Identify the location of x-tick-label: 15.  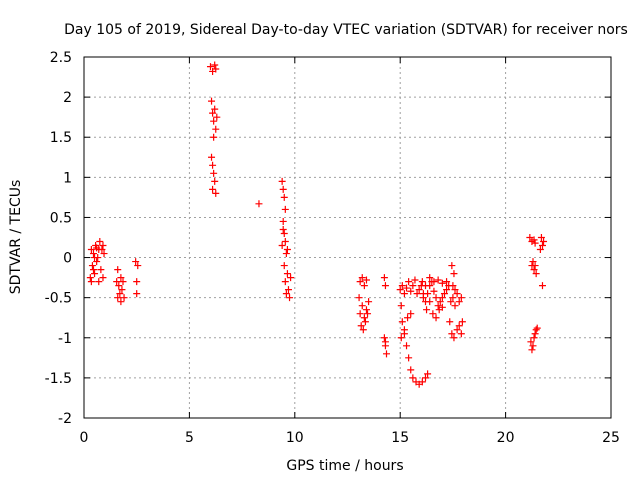
(400, 438).